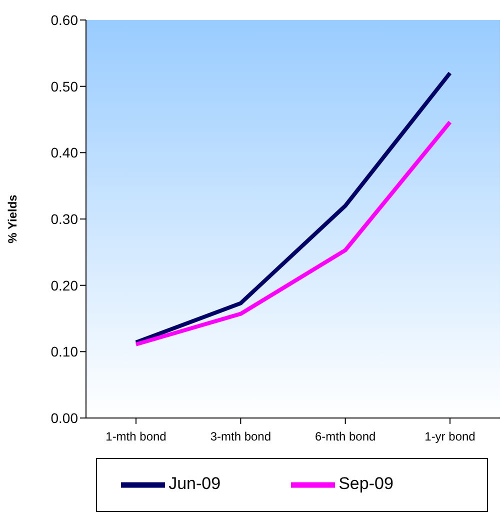  I want to click on x-tick-label: 3-mth bond, so click(241, 437).